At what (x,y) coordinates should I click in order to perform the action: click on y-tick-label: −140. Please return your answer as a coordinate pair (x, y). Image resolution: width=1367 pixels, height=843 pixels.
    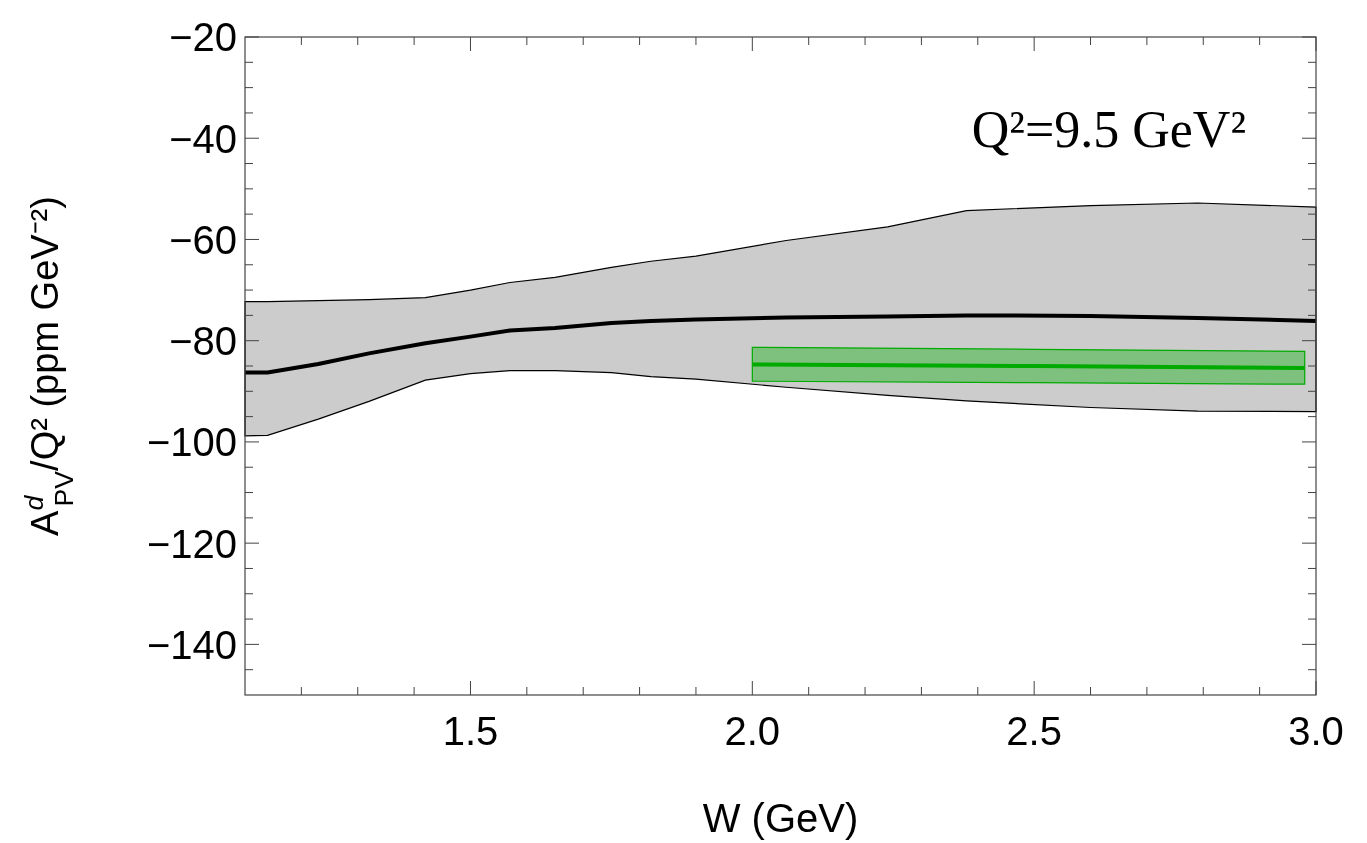
    Looking at the image, I should click on (191, 644).